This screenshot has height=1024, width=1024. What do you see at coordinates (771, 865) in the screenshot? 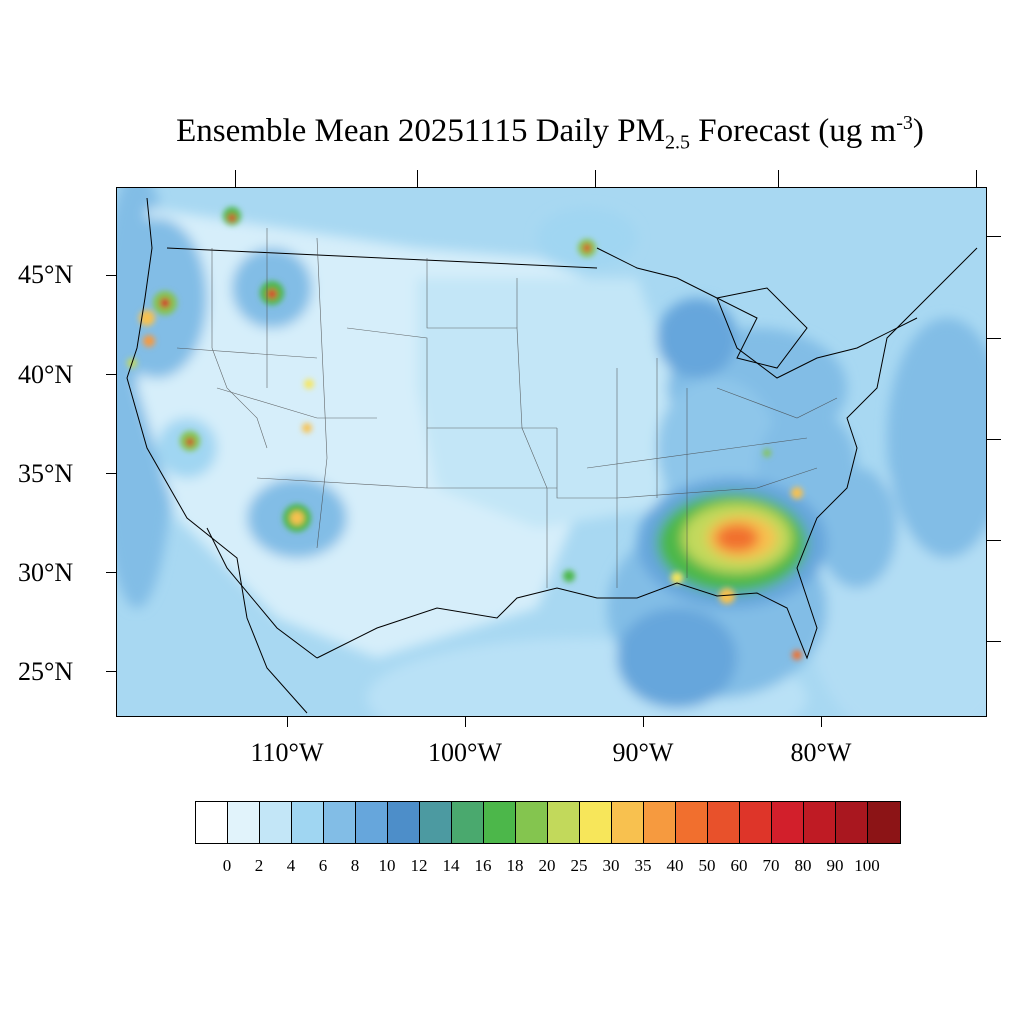
I see `colorbar-label: 70` at bounding box center [771, 865].